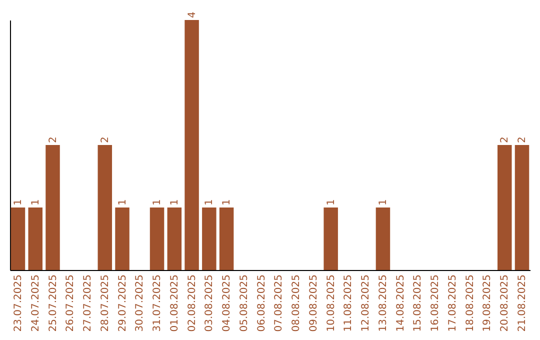 The image size is (540, 340). What do you see at coordinates (210, 303) in the screenshot?
I see `x-tick-label: 03.08.2025` at bounding box center [210, 303].